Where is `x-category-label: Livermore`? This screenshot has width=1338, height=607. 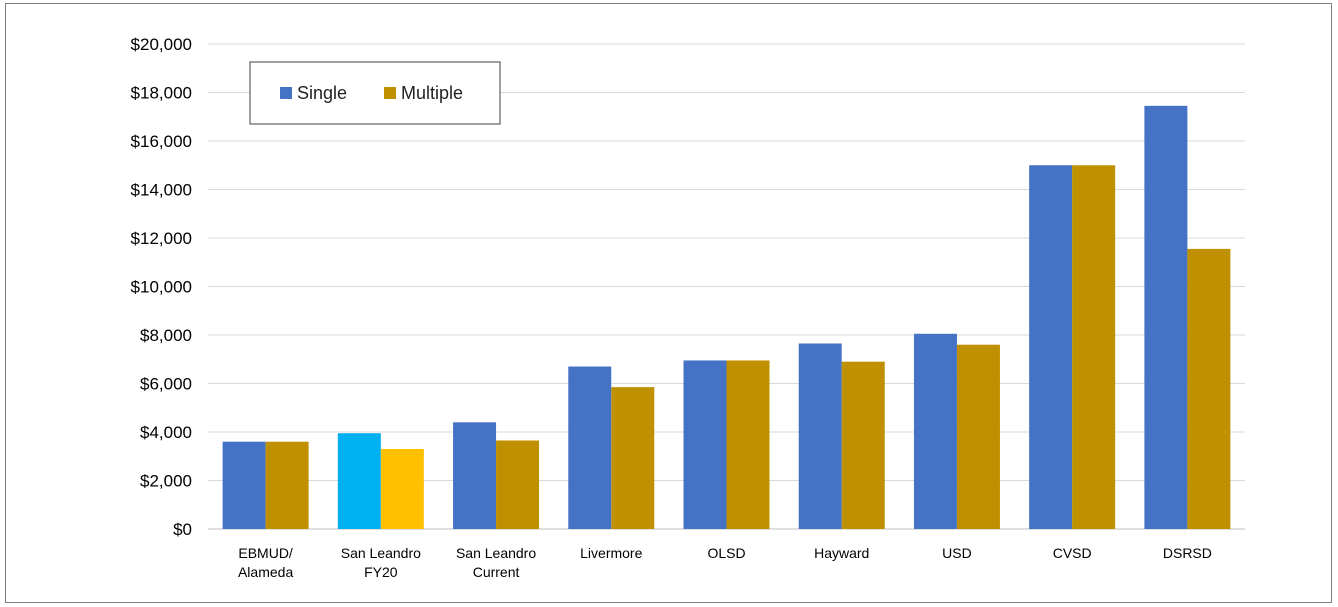
x-category-label: Livermore is located at coordinates (611, 553).